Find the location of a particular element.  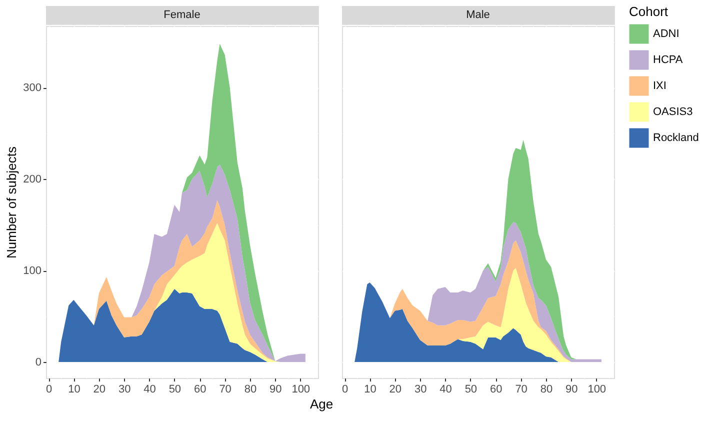

legend-label: IXI is located at coordinates (659, 86).